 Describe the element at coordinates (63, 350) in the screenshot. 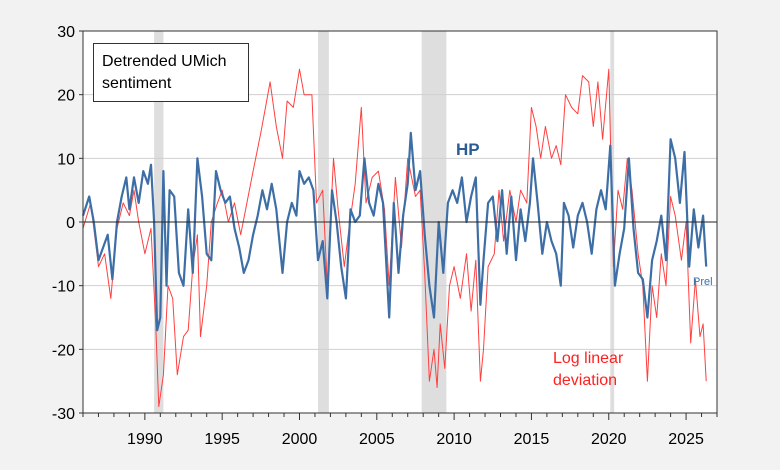

I see `y-tick-label: -20` at that location.